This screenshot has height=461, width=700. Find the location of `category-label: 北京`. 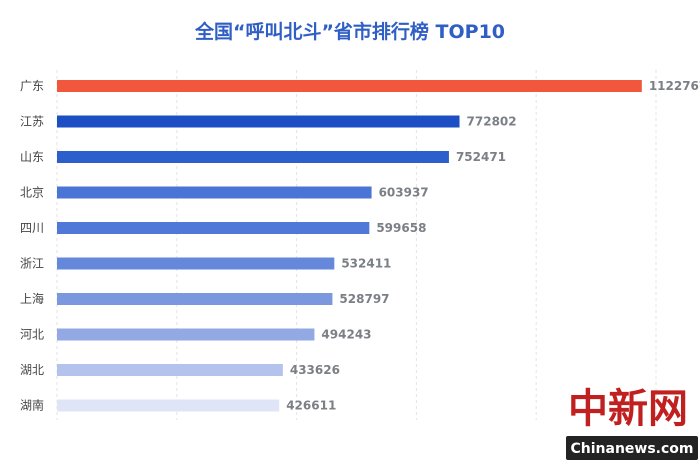

category-label: 北京 is located at coordinates (32, 193).